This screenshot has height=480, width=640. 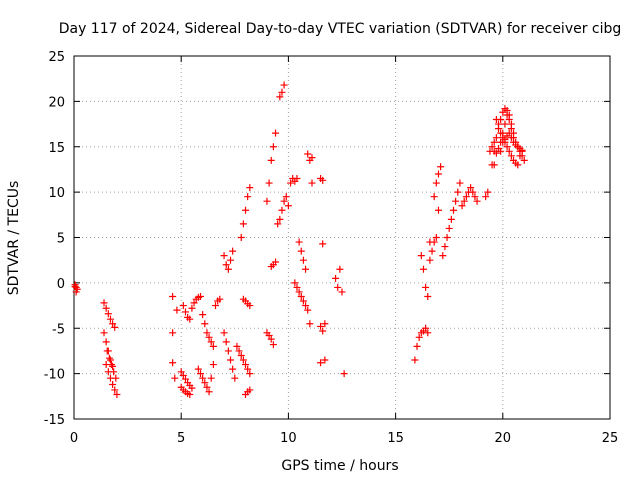 I want to click on y-tick-label: 15, so click(x=56, y=148).